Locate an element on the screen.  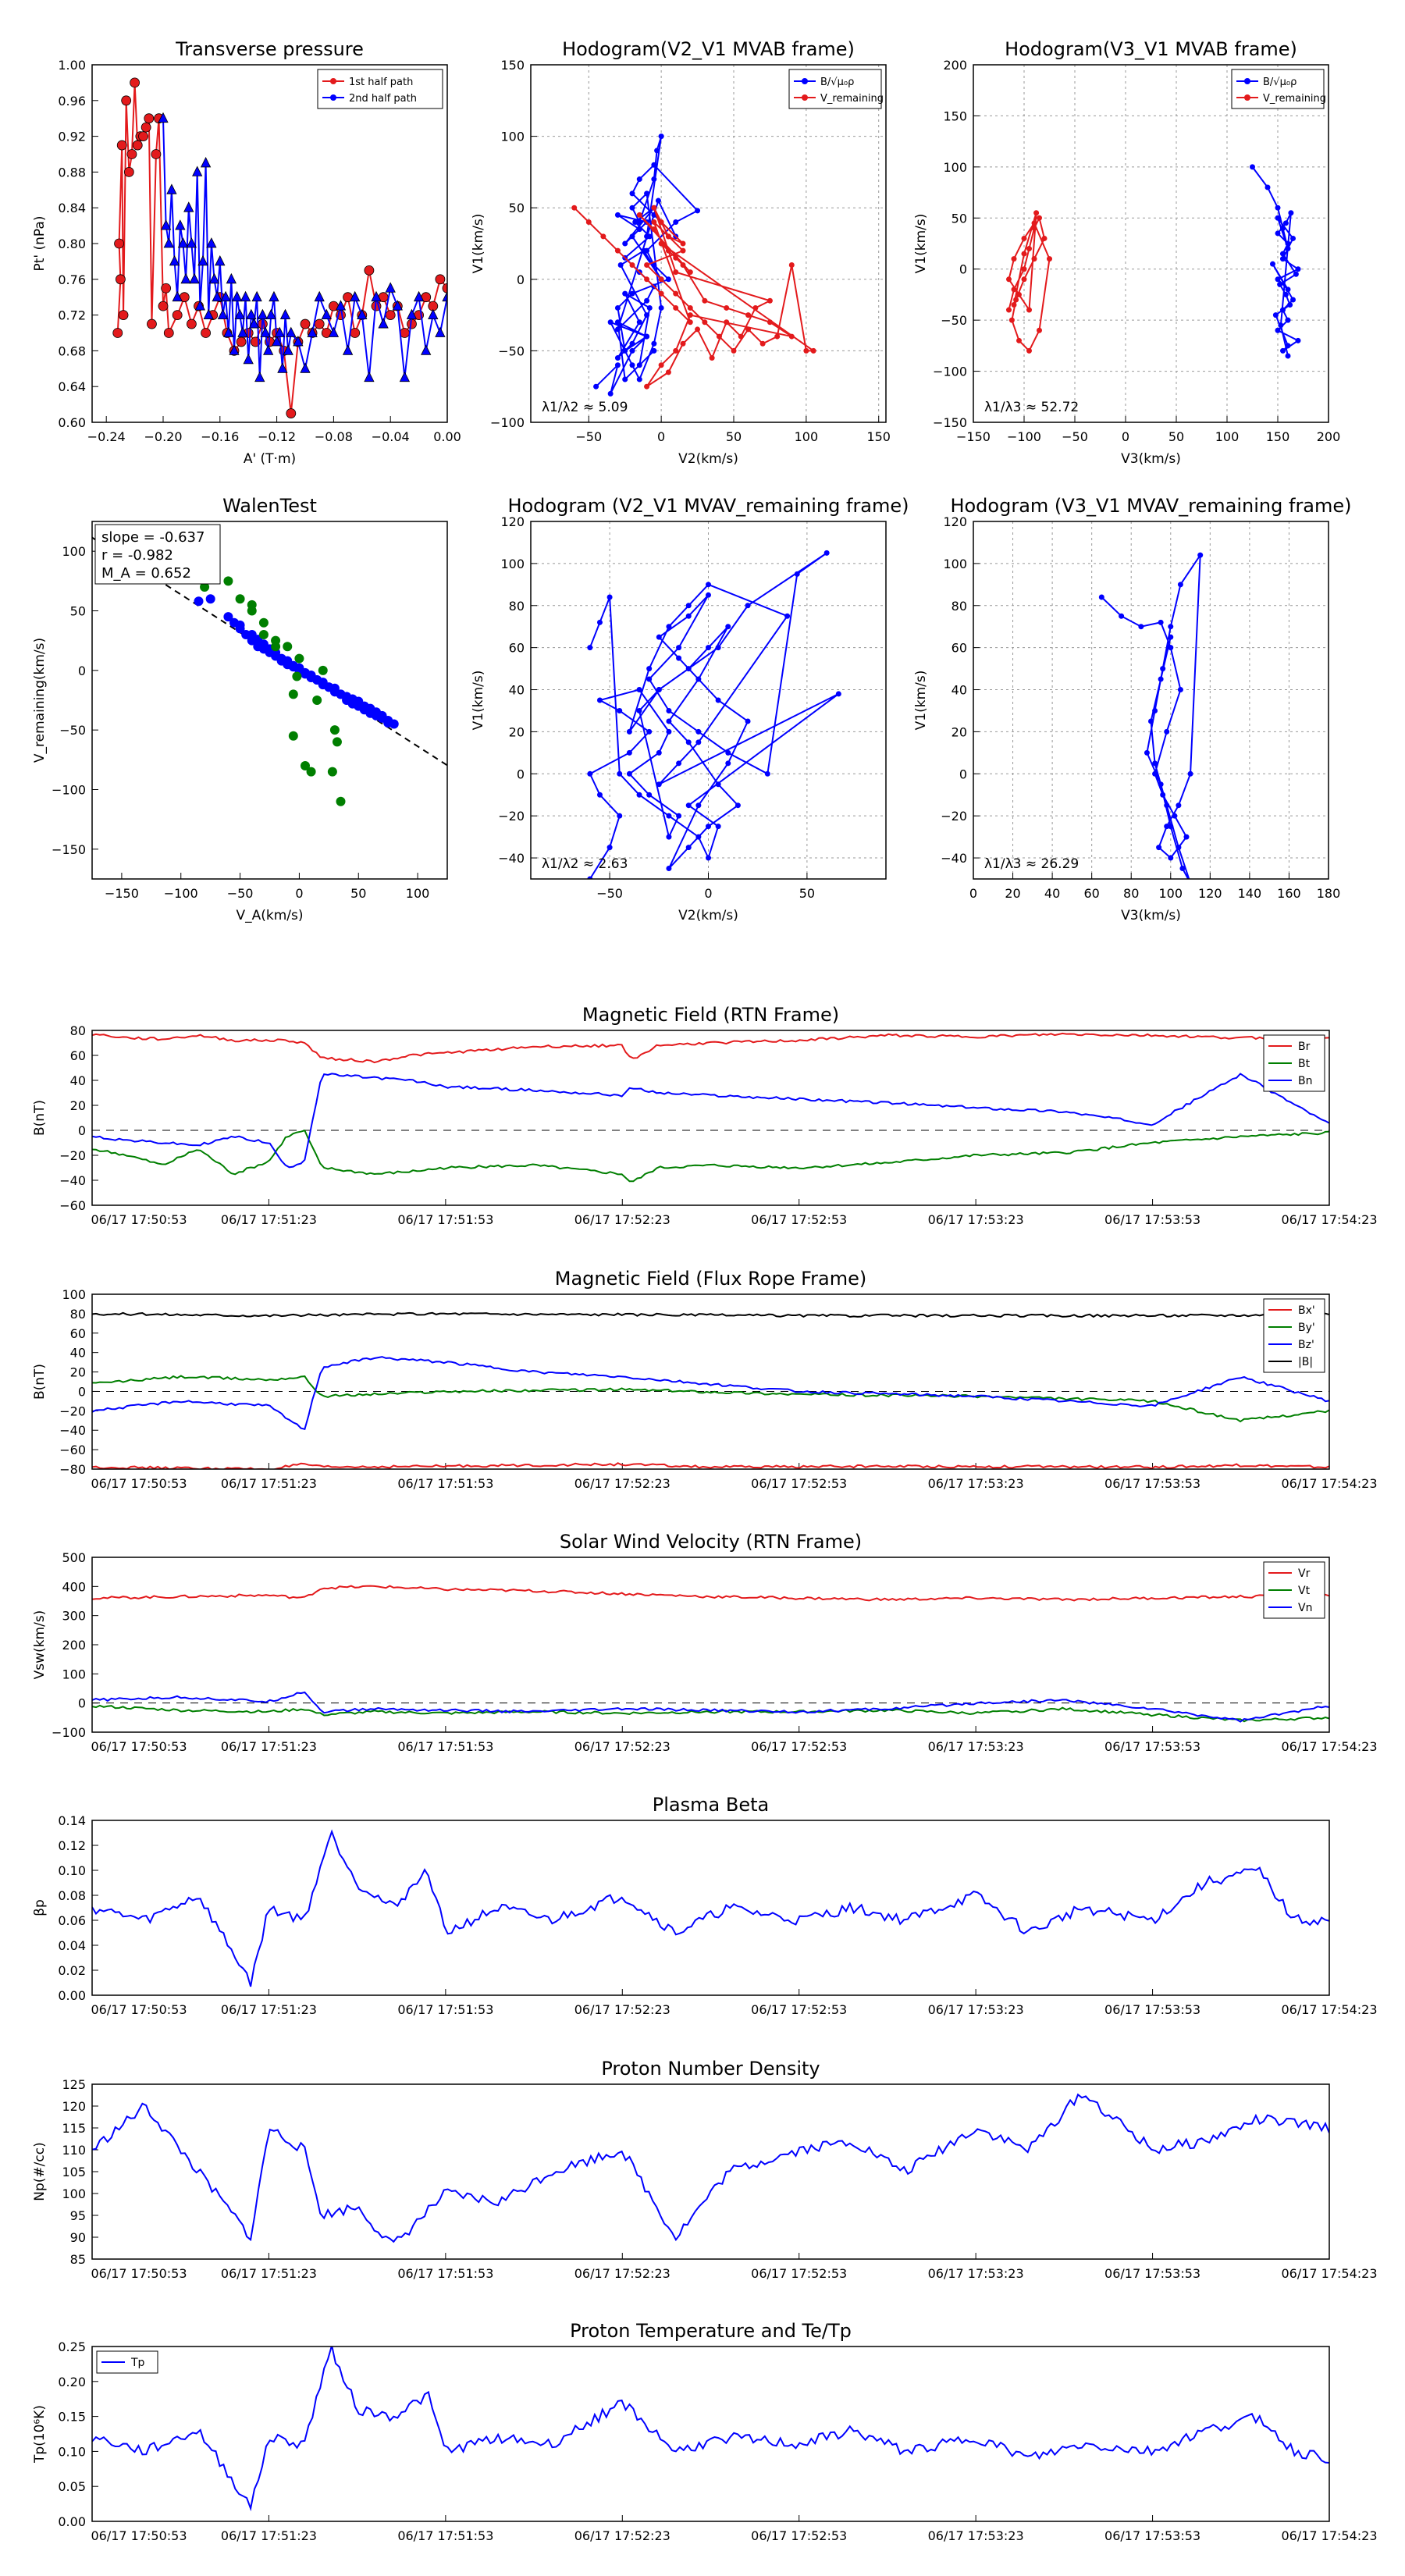
y-tick-label: 90 is located at coordinates (78, 2237).